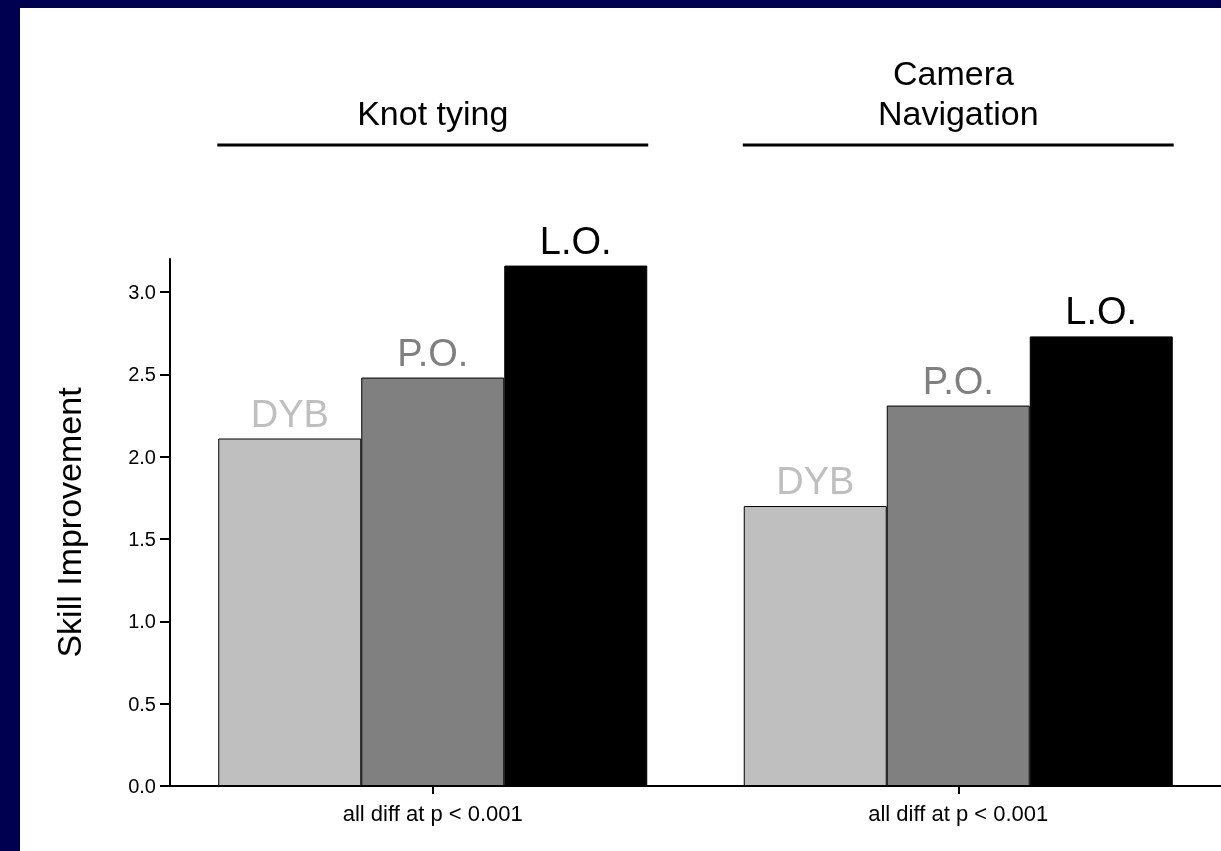 This screenshot has height=851, width=1221. What do you see at coordinates (958, 93) in the screenshot?
I see `x-tick-label: Camera Navigation` at bounding box center [958, 93].